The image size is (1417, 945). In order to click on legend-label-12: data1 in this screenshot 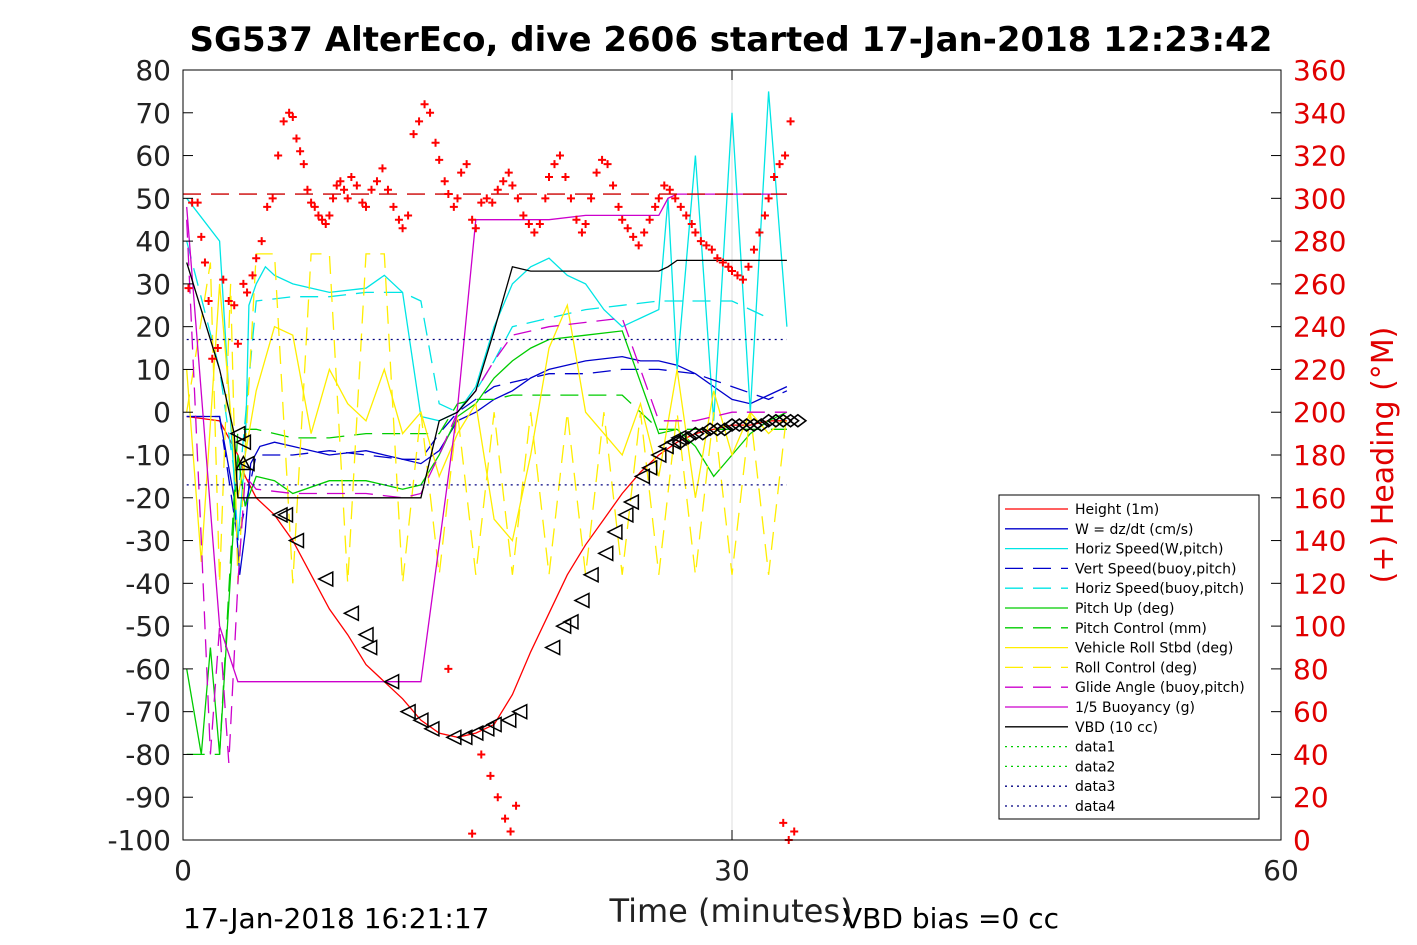, I will do `click(1095, 748)`.